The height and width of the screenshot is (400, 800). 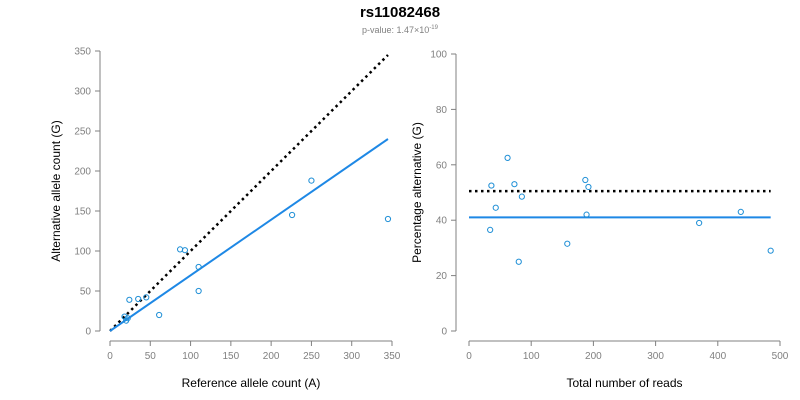 What do you see at coordinates (251, 383) in the screenshot?
I see `x-axis-label: Reference allele count (A)` at bounding box center [251, 383].